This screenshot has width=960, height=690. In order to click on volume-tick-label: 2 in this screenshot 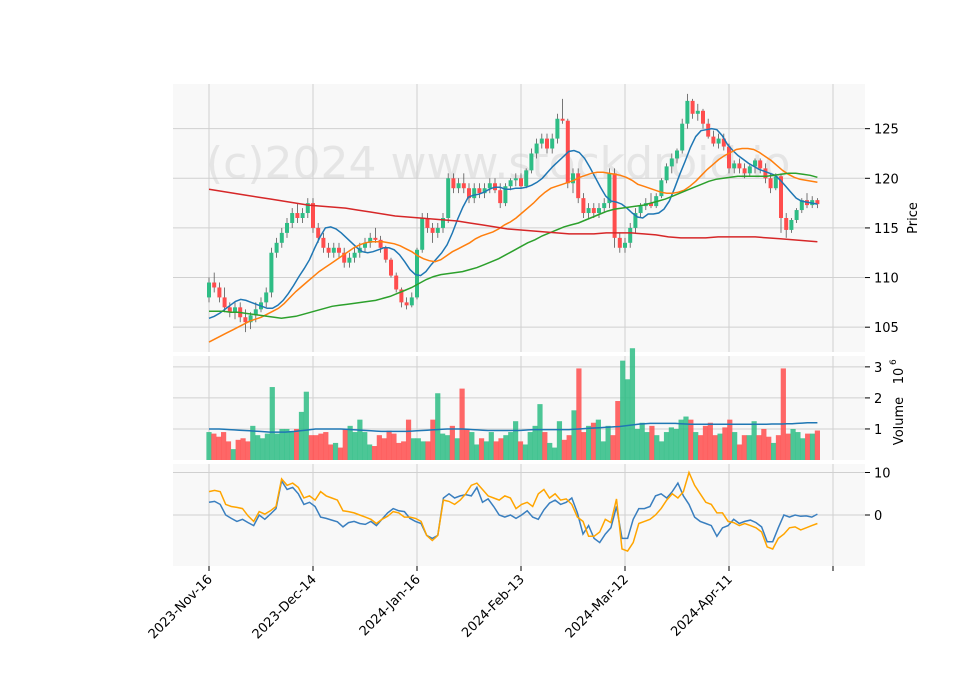, I will do `click(878, 399)`.